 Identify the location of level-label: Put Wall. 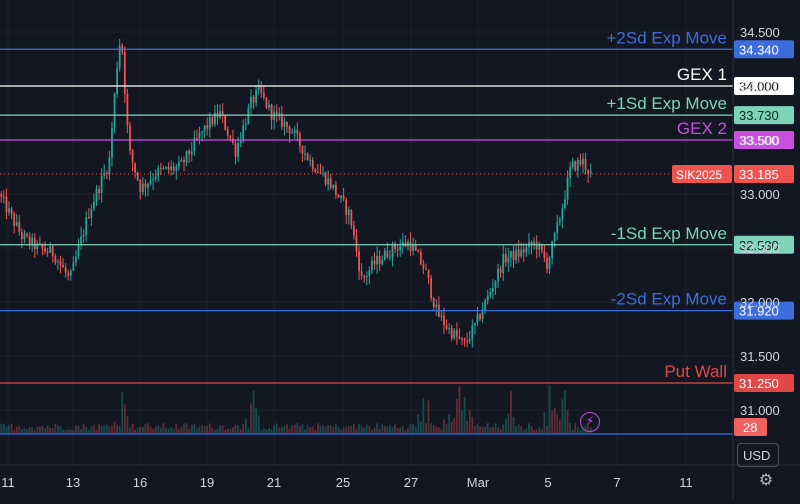
(695, 371).